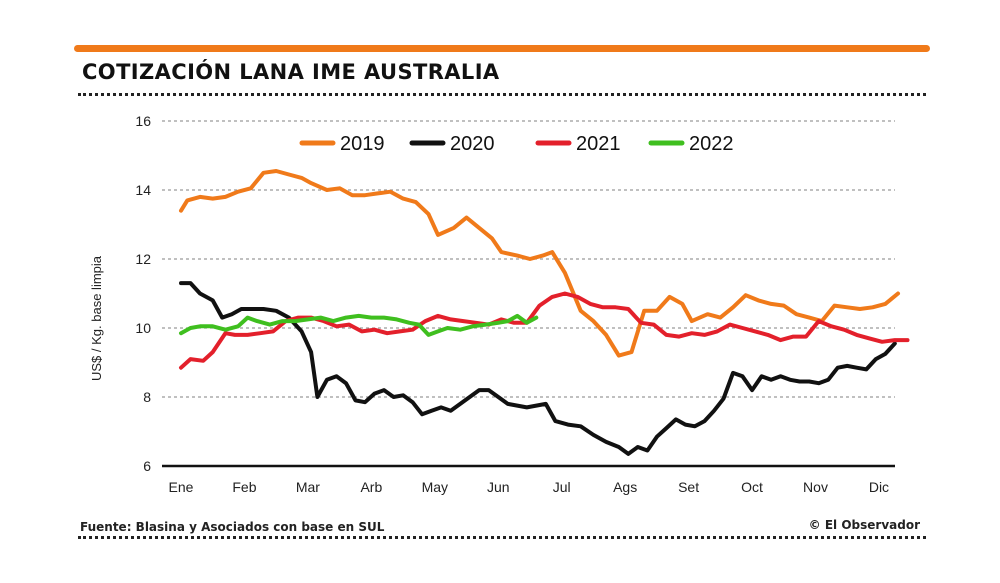  I want to click on y-tick-label: 10, so click(143, 328).